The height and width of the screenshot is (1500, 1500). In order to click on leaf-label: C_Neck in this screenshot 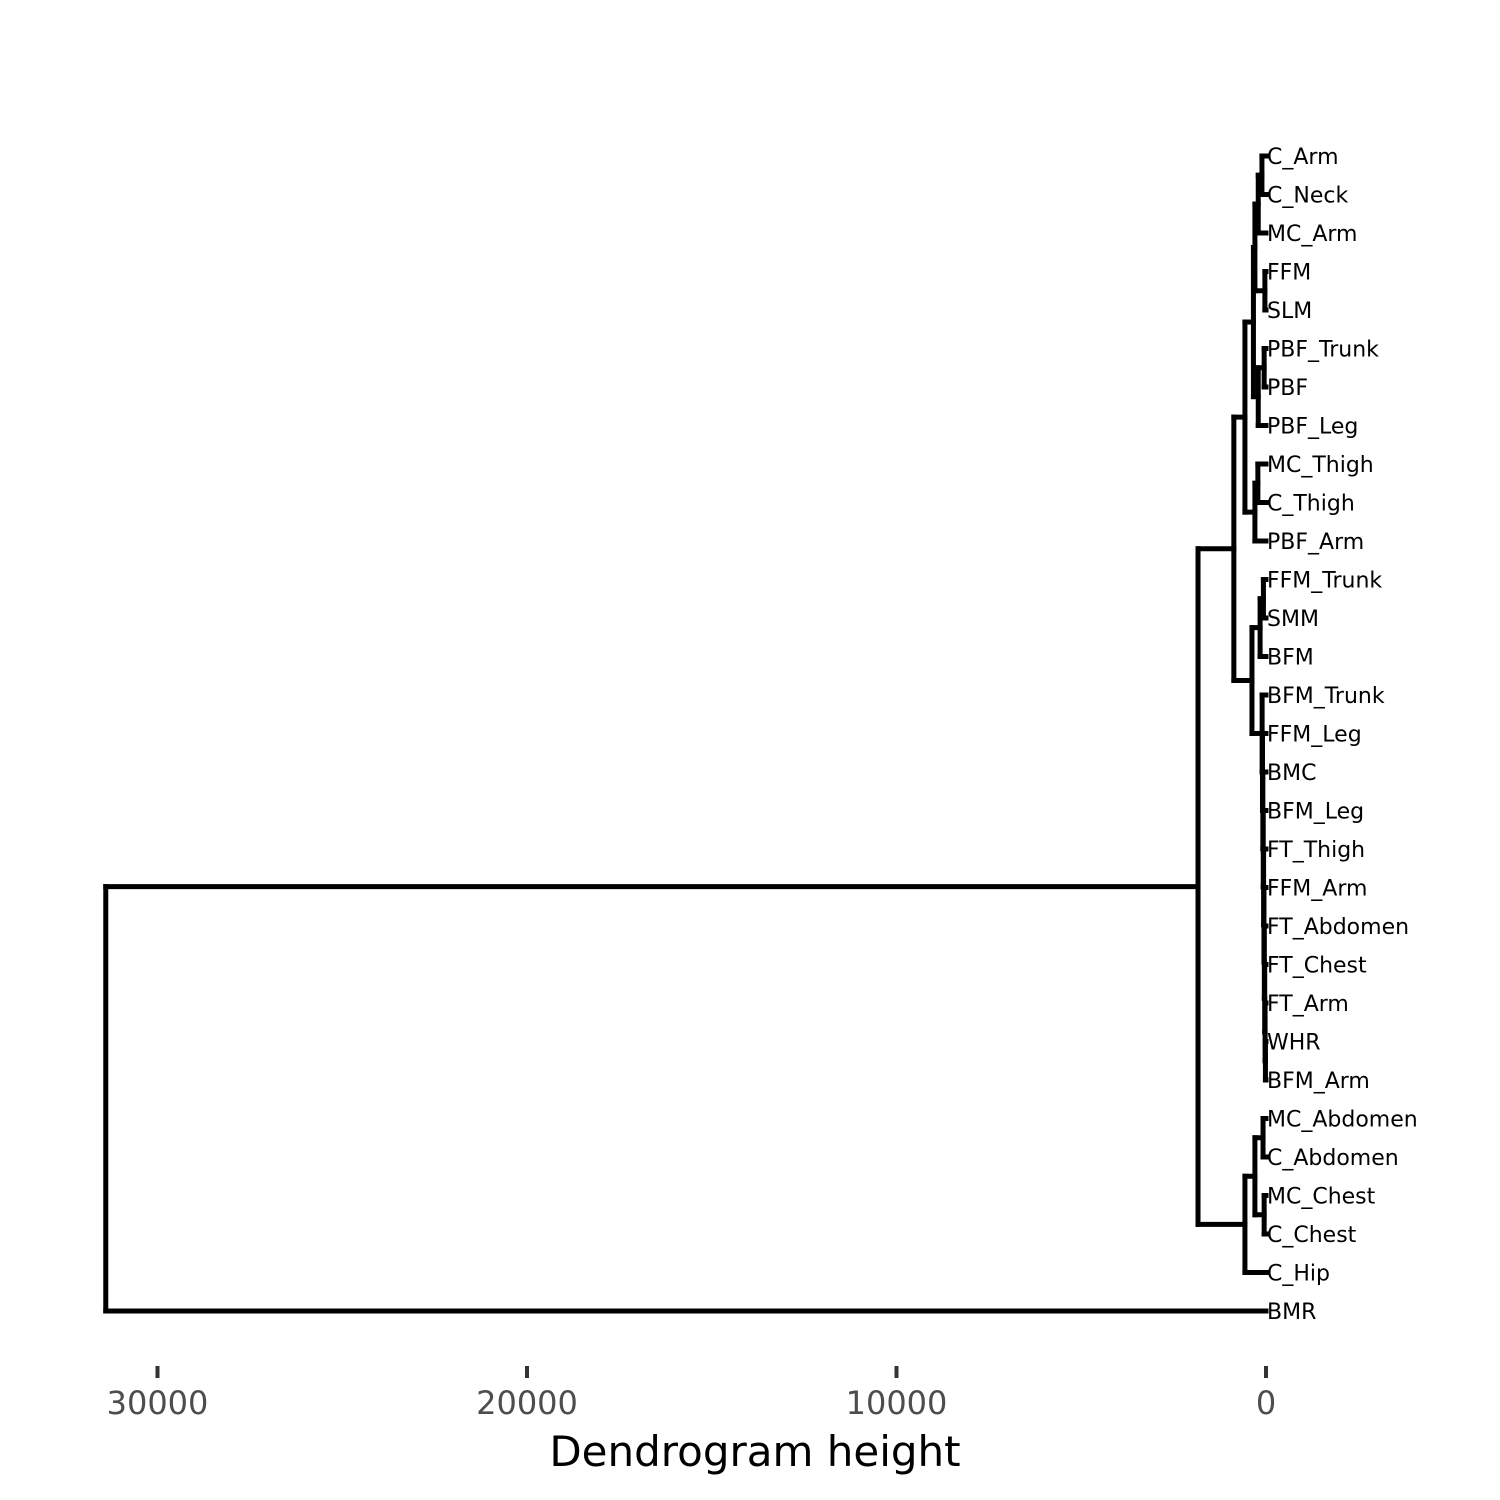, I will do `click(1307, 196)`.